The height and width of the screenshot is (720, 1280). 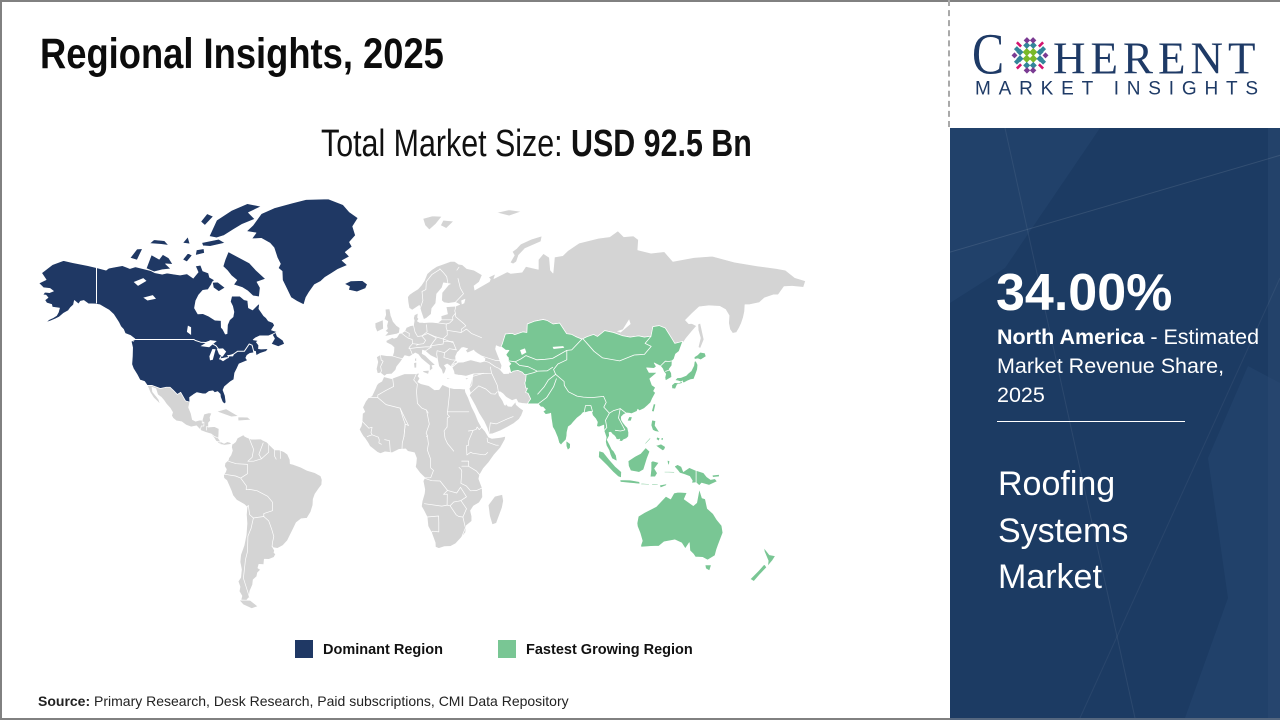 What do you see at coordinates (988, 54) in the screenshot?
I see `svg-text: C` at bounding box center [988, 54].